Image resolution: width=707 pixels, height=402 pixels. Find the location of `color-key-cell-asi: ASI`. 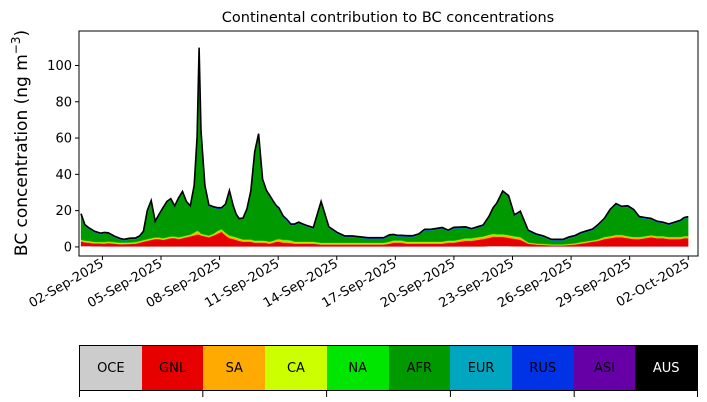

color-key-cell-asi: ASI is located at coordinates (604, 368).